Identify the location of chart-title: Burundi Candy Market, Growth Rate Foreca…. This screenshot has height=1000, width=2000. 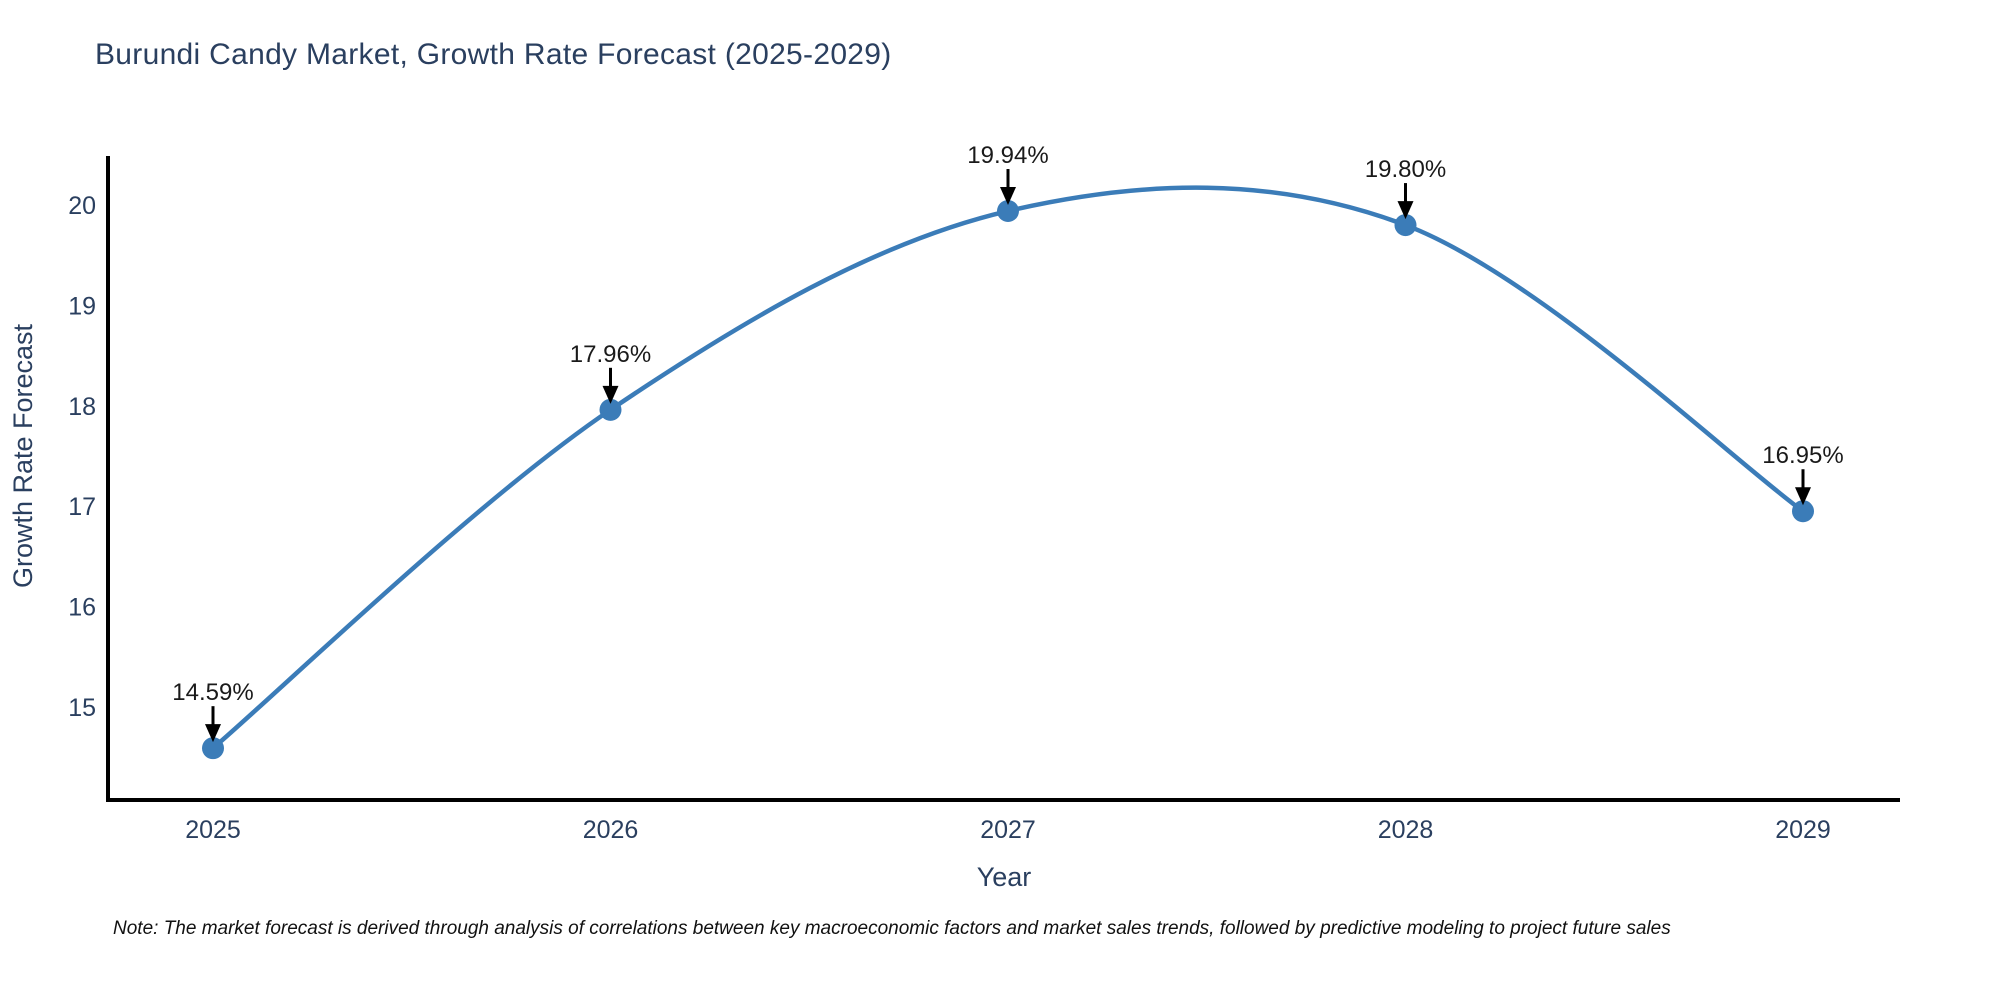
(493, 54).